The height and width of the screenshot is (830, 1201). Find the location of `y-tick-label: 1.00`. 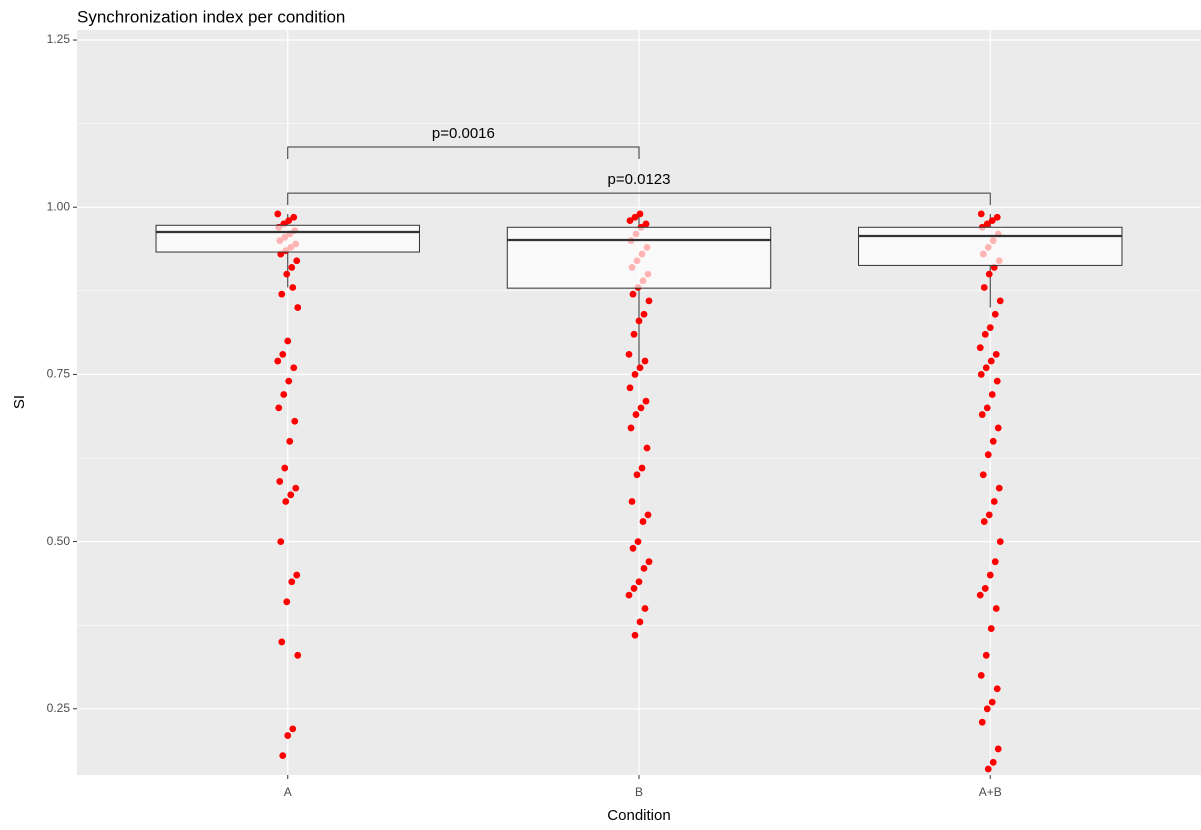

y-tick-label: 1.00 is located at coordinates (59, 206).